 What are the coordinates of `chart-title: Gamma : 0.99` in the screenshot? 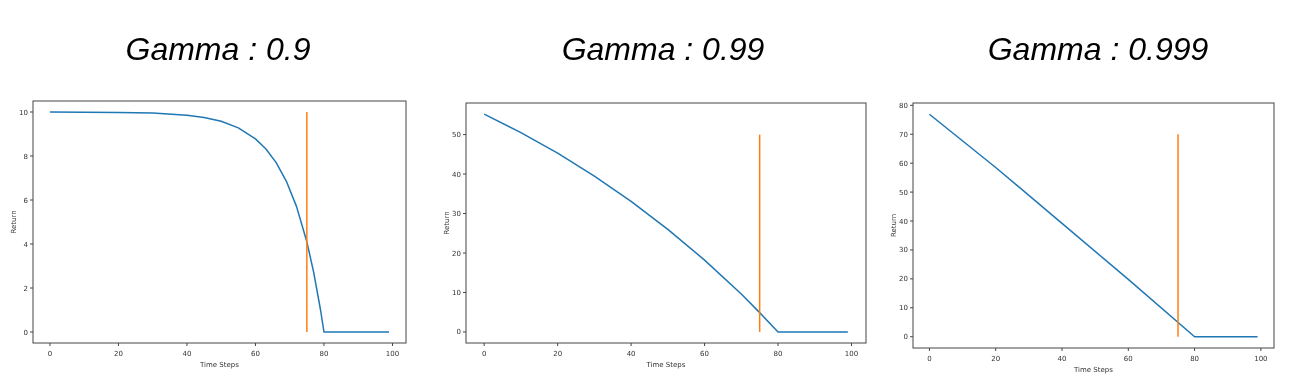 It's located at (663, 49).